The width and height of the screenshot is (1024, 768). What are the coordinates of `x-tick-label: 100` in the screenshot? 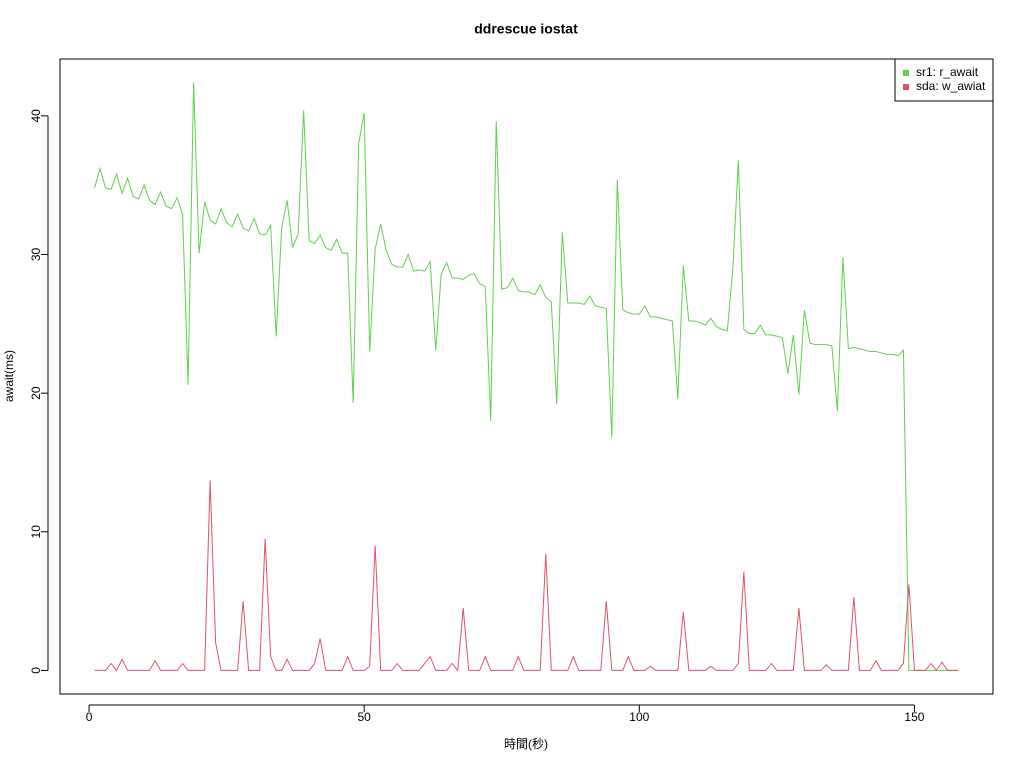 It's located at (639, 717).